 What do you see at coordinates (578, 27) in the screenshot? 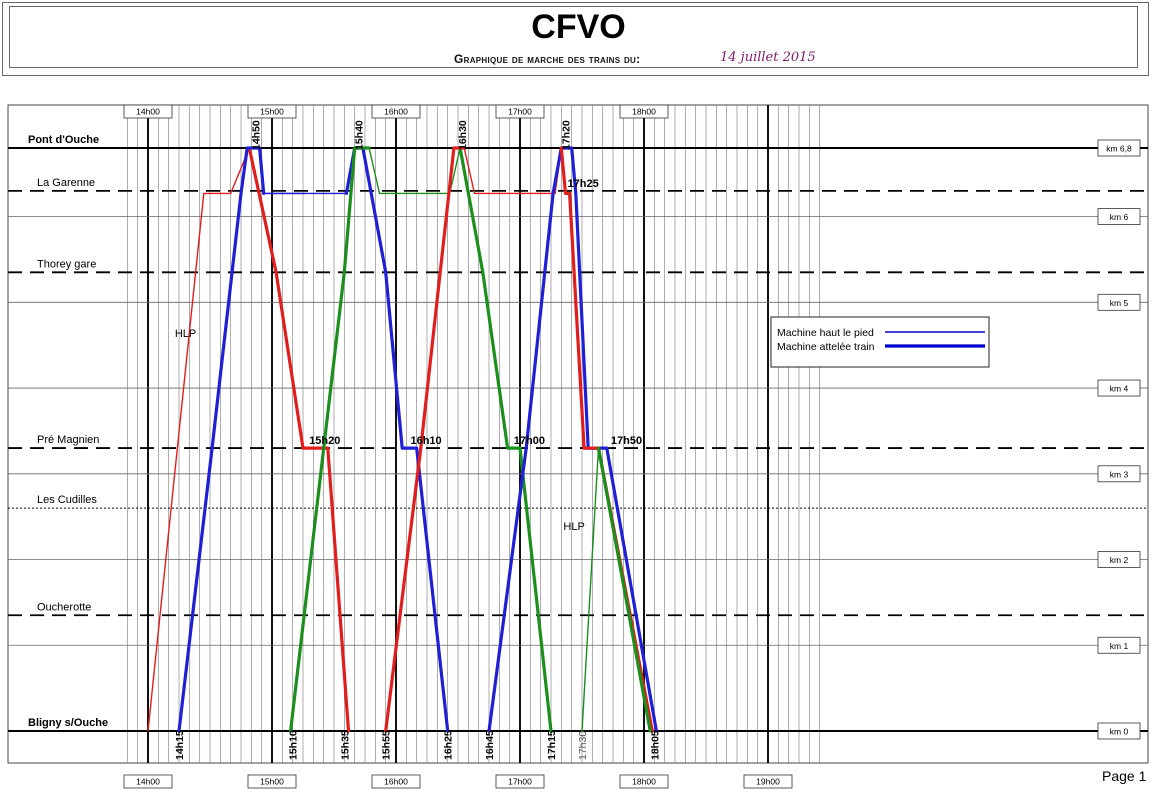
I see `page-title: CFVO` at bounding box center [578, 27].